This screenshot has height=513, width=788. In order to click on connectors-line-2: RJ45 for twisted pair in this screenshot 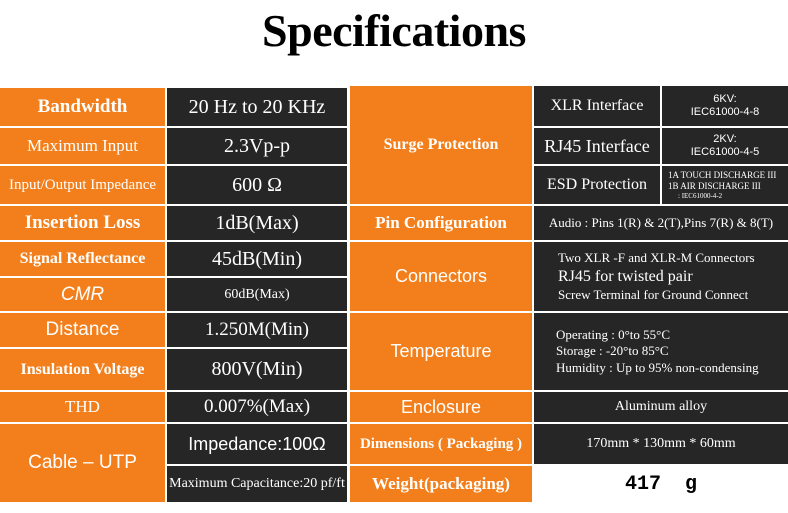, I will do `click(625, 276)`.